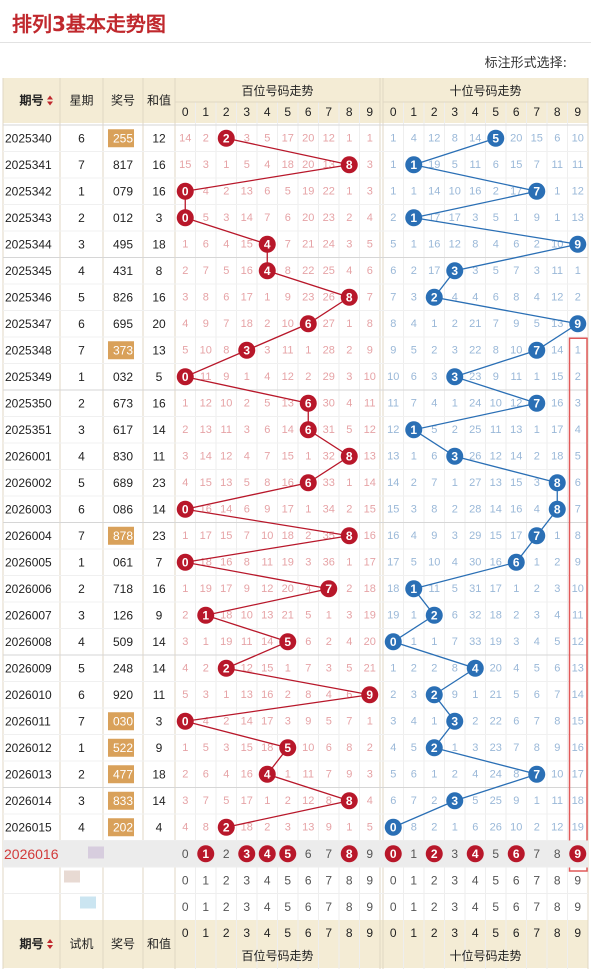 The width and height of the screenshot is (591, 969). I want to click on week-cell: 4, so click(81, 271).